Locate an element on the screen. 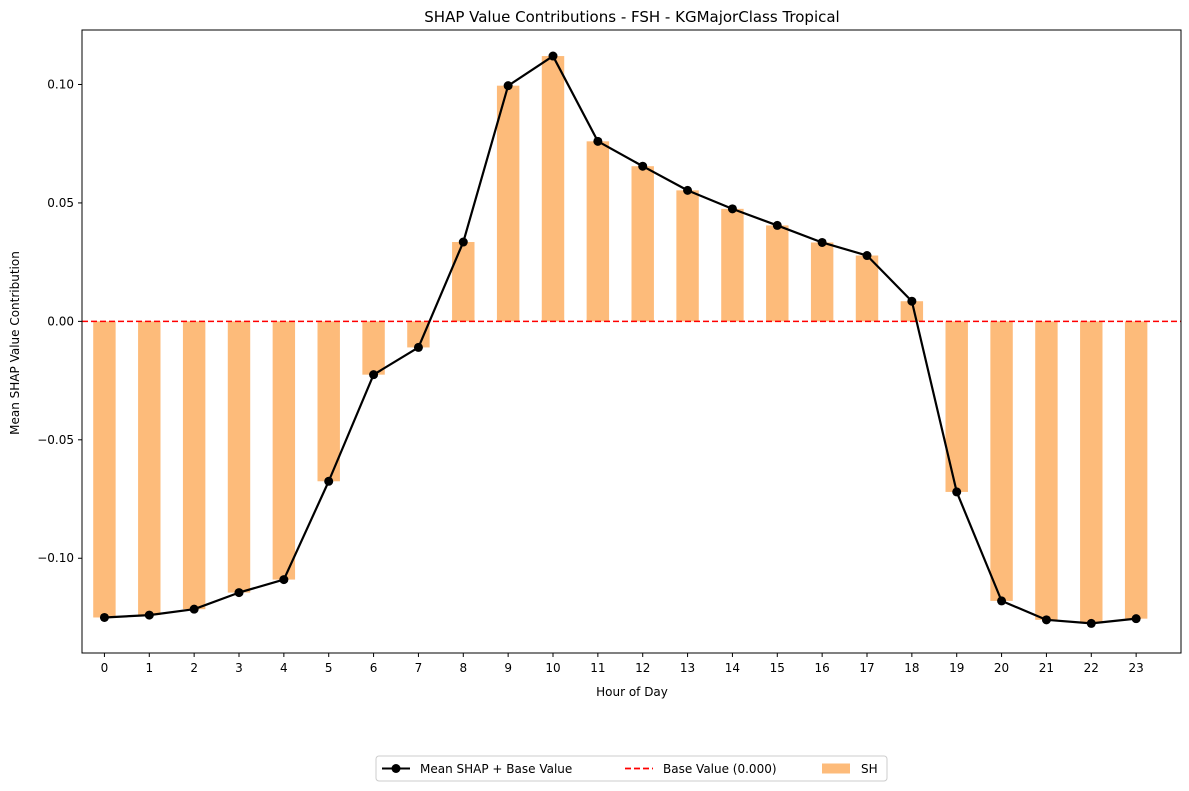  y-tick-label-2: 0.00 is located at coordinates (60, 321).